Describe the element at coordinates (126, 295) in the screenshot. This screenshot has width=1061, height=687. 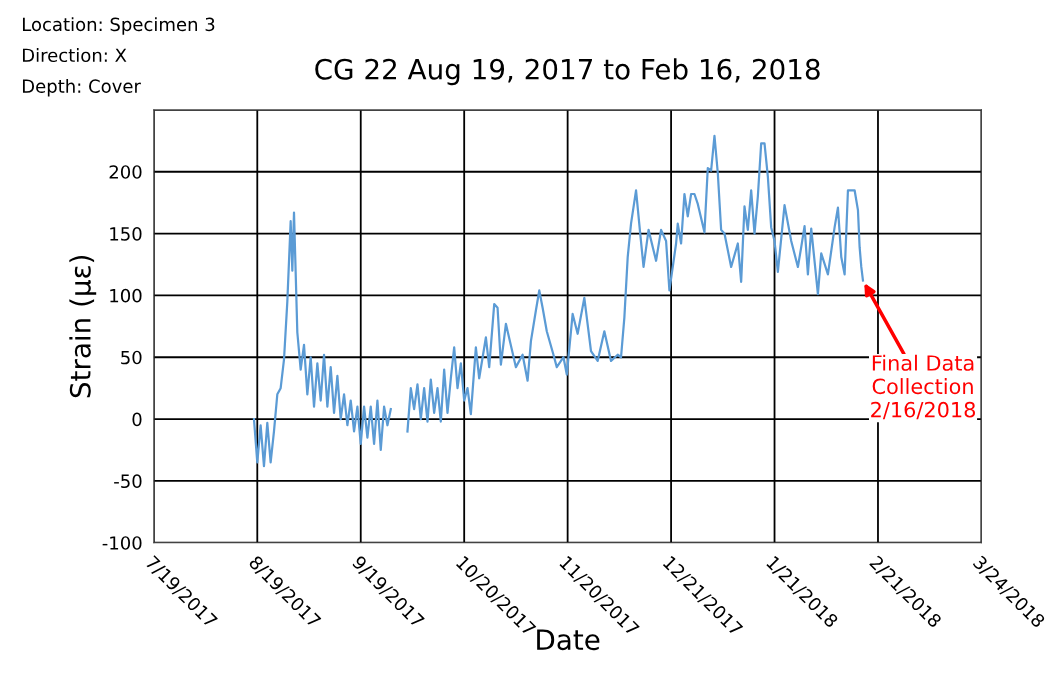
I see `y-tick-label: 100` at that location.